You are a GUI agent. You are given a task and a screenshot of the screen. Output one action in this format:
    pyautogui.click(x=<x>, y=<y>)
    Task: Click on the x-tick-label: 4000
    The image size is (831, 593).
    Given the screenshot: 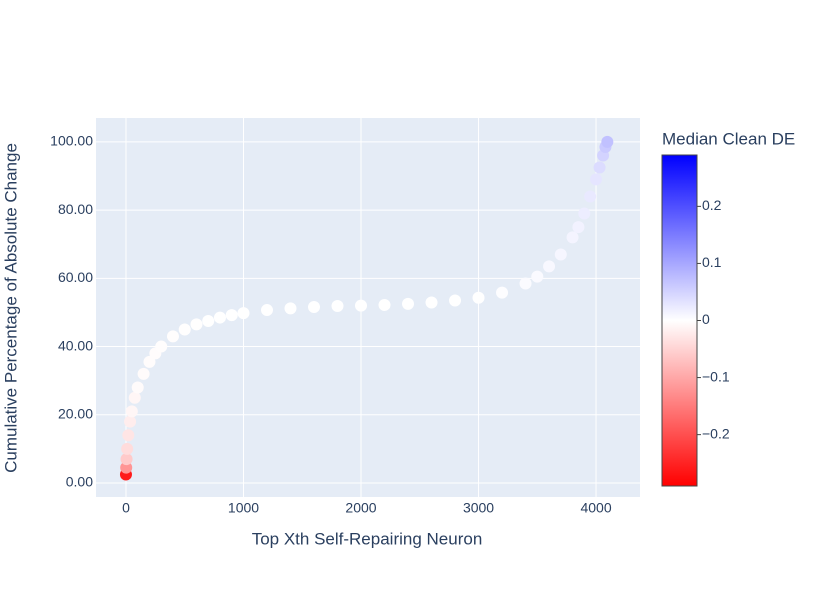 What is the action you would take?
    pyautogui.click(x=595, y=508)
    